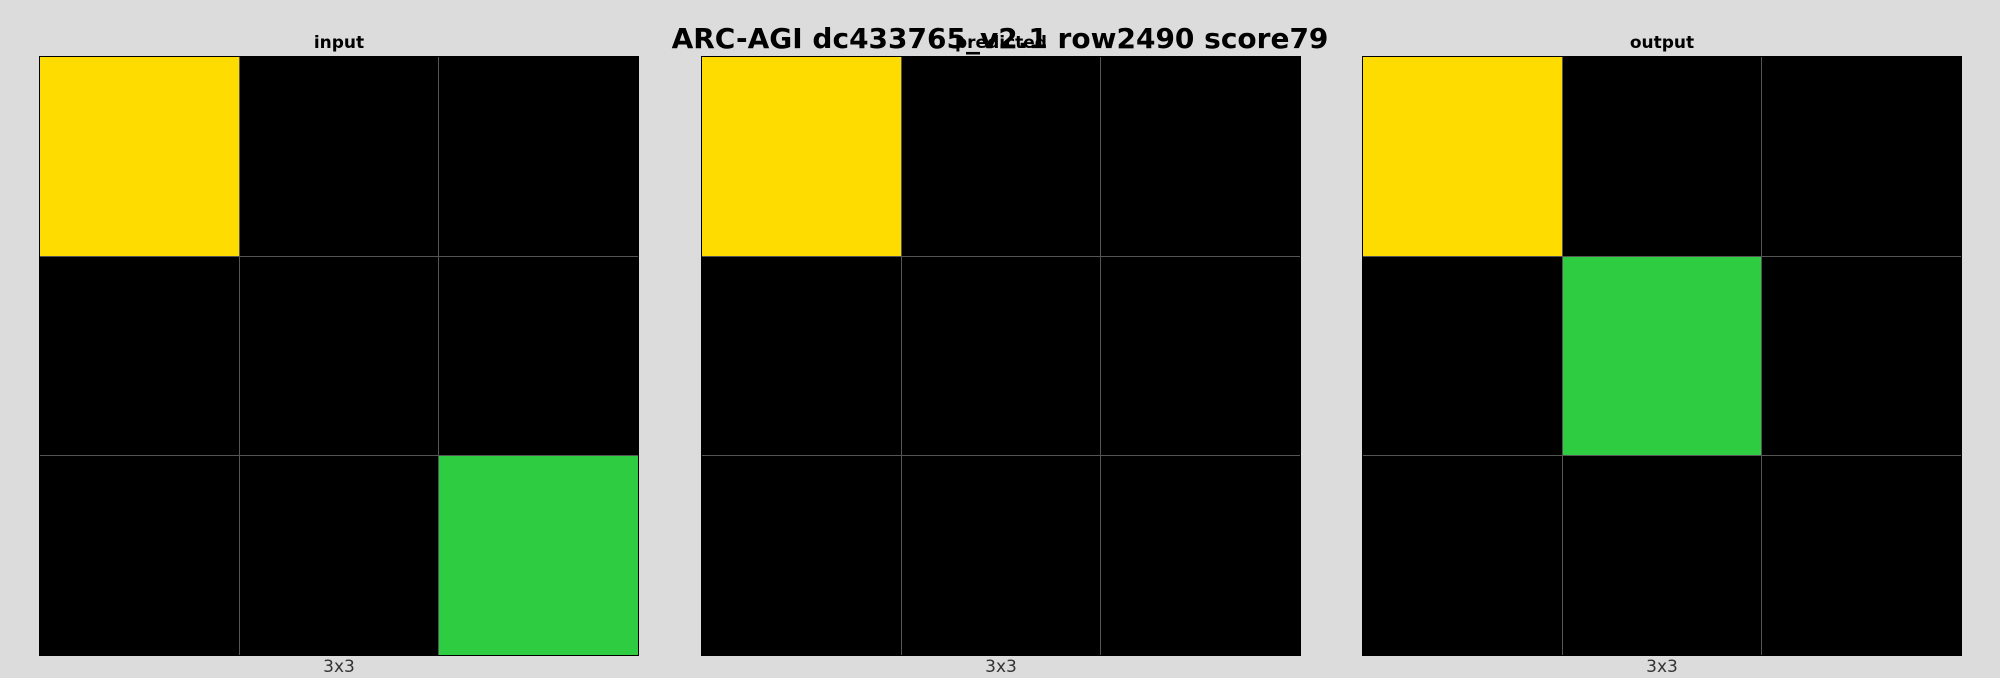 Image resolution: width=2000 pixels, height=678 pixels. I want to click on input-size-label: 3x3, so click(339, 667).